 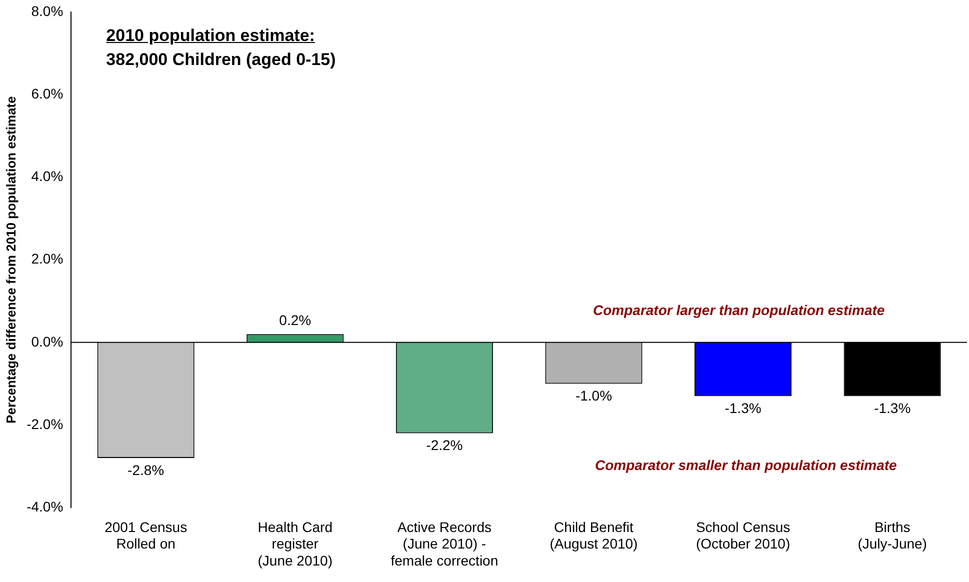 I want to click on data-label: -2.2%, so click(x=444, y=445).